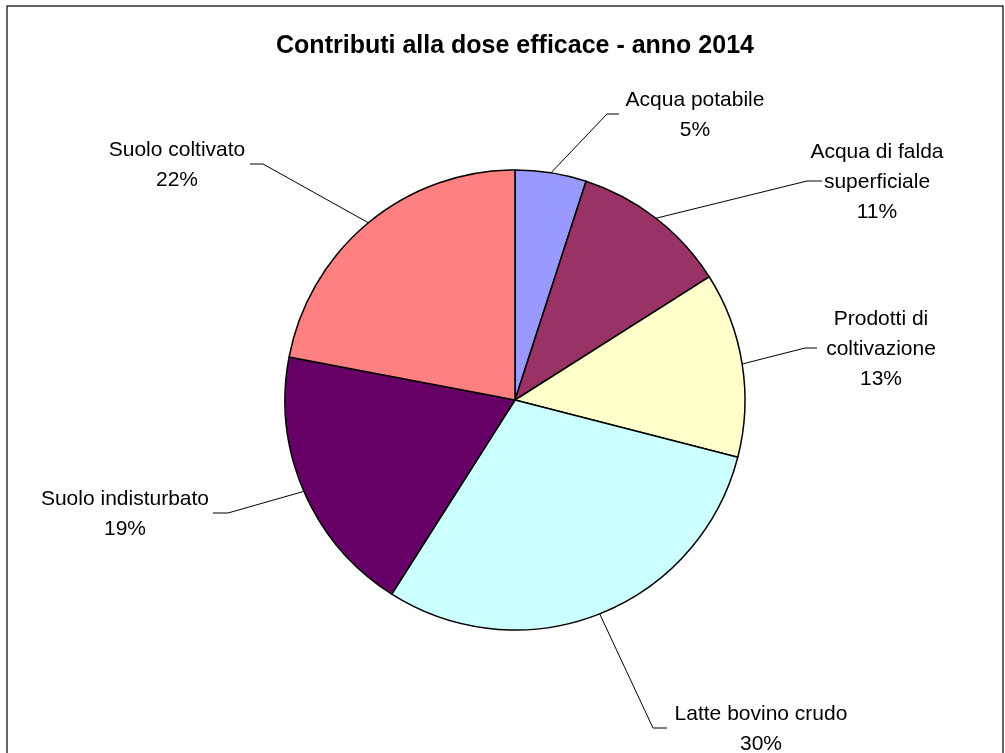 Image resolution: width=1005 pixels, height=753 pixels. Describe the element at coordinates (177, 149) in the screenshot. I see `slice-label: Suolo coltivato` at that location.